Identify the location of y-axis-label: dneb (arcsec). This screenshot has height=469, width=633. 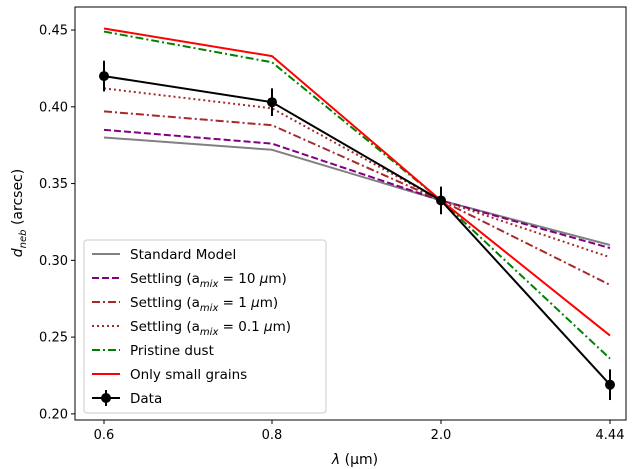
(19, 213).